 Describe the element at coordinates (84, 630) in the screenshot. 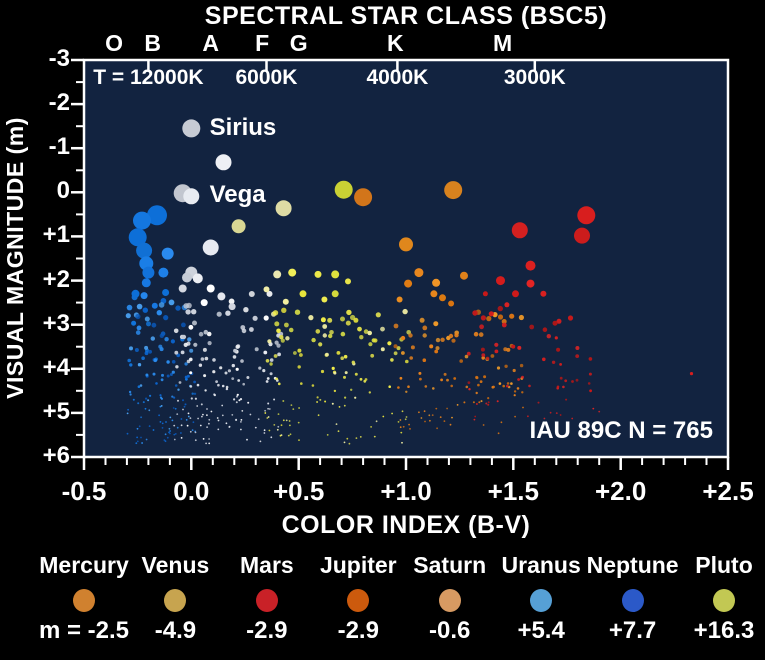

I see `legend-planet-magnitude: m = -2.5` at that location.